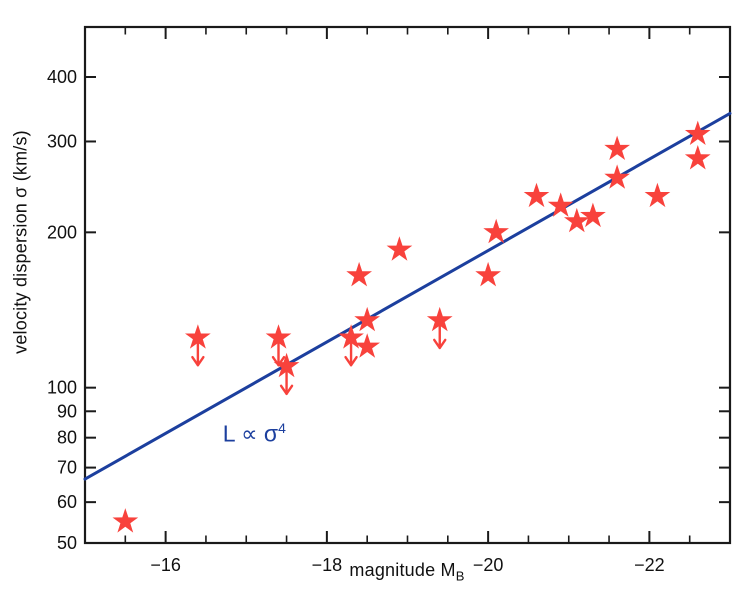 The height and width of the screenshot is (600, 750). I want to click on y-tick-label: 400, so click(62, 77).